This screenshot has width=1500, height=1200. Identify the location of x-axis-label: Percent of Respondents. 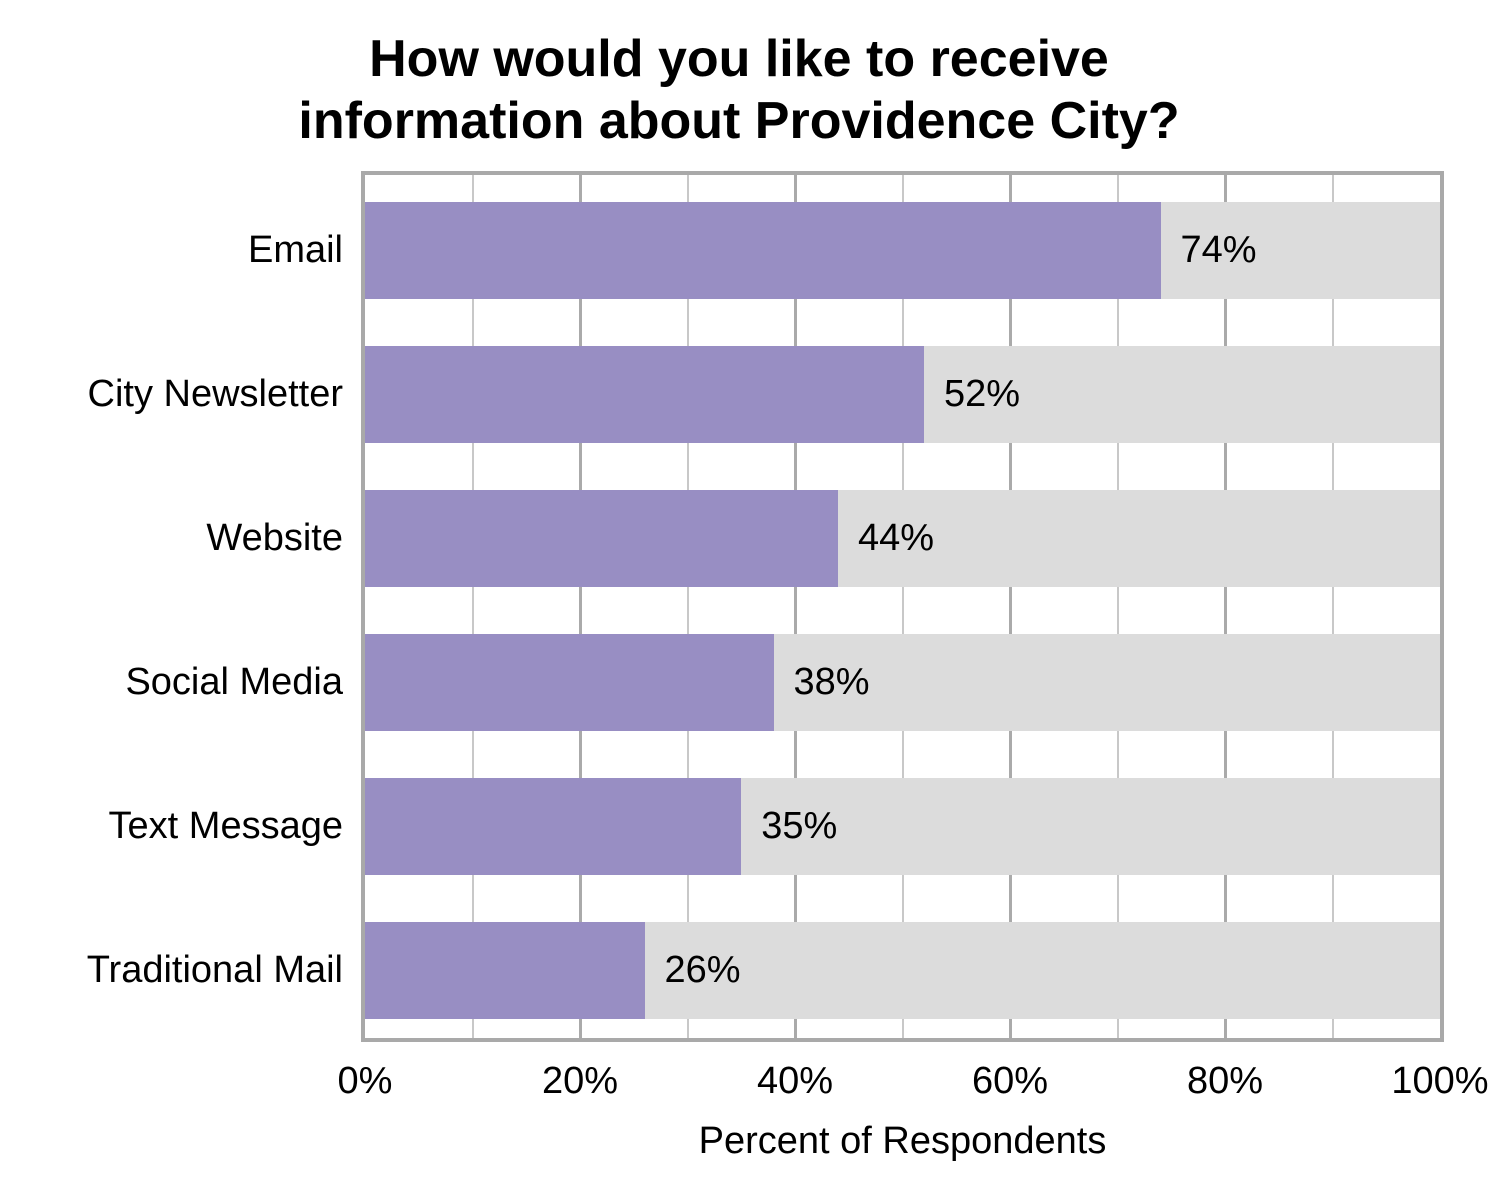
(902, 1141).